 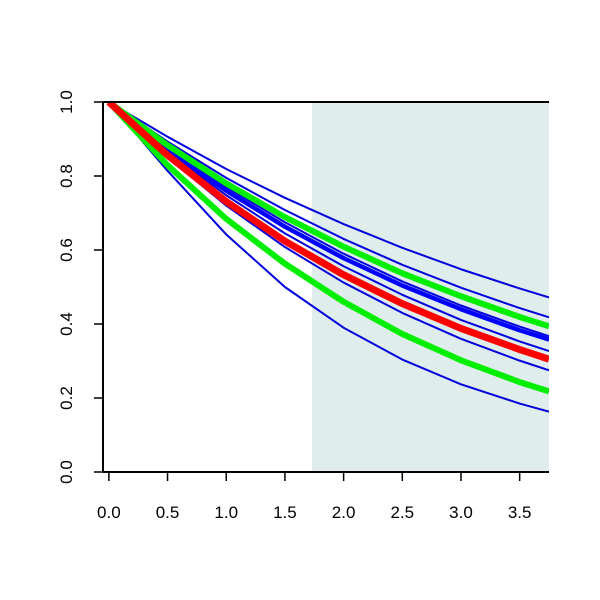 I want to click on x-tick-label: 2.5, so click(x=402, y=512).